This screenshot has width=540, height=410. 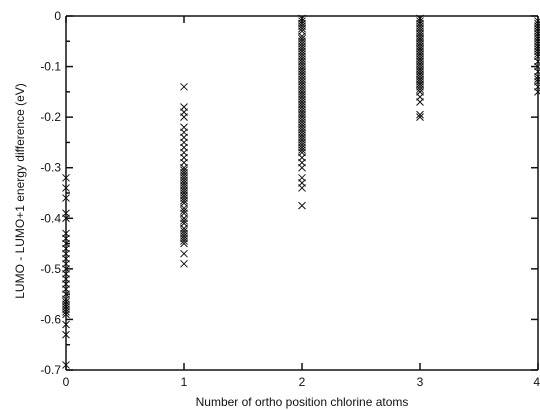 What do you see at coordinates (50, 319) in the screenshot?
I see `y-tick-label: -0.6` at bounding box center [50, 319].